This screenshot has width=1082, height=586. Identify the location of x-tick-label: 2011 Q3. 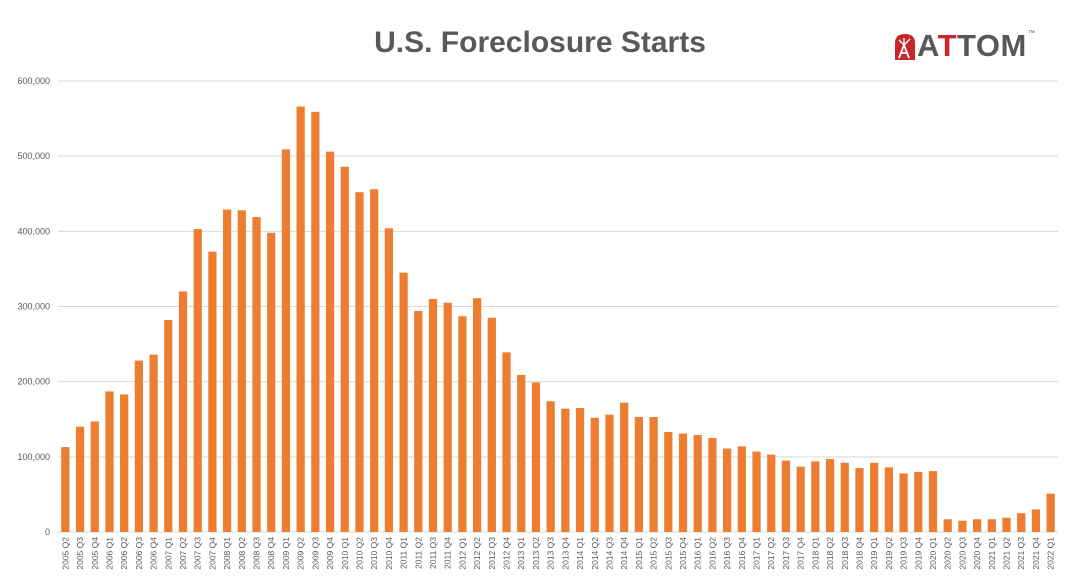
(433, 553).